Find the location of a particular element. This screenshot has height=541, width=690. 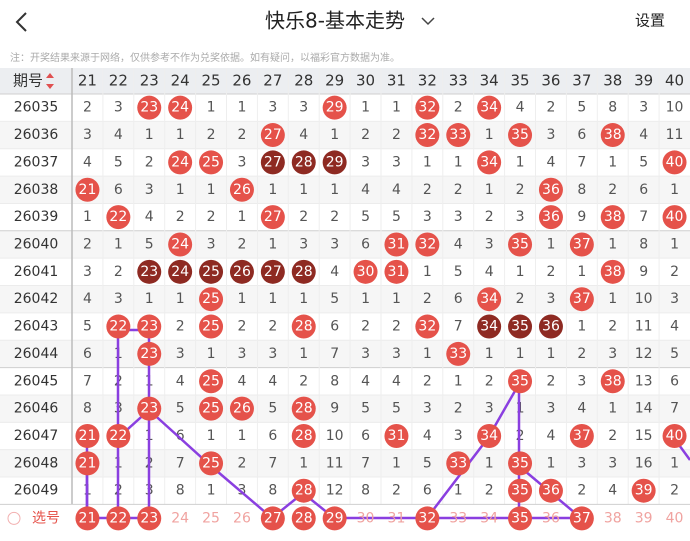

select-number: 21 is located at coordinates (88, 518).